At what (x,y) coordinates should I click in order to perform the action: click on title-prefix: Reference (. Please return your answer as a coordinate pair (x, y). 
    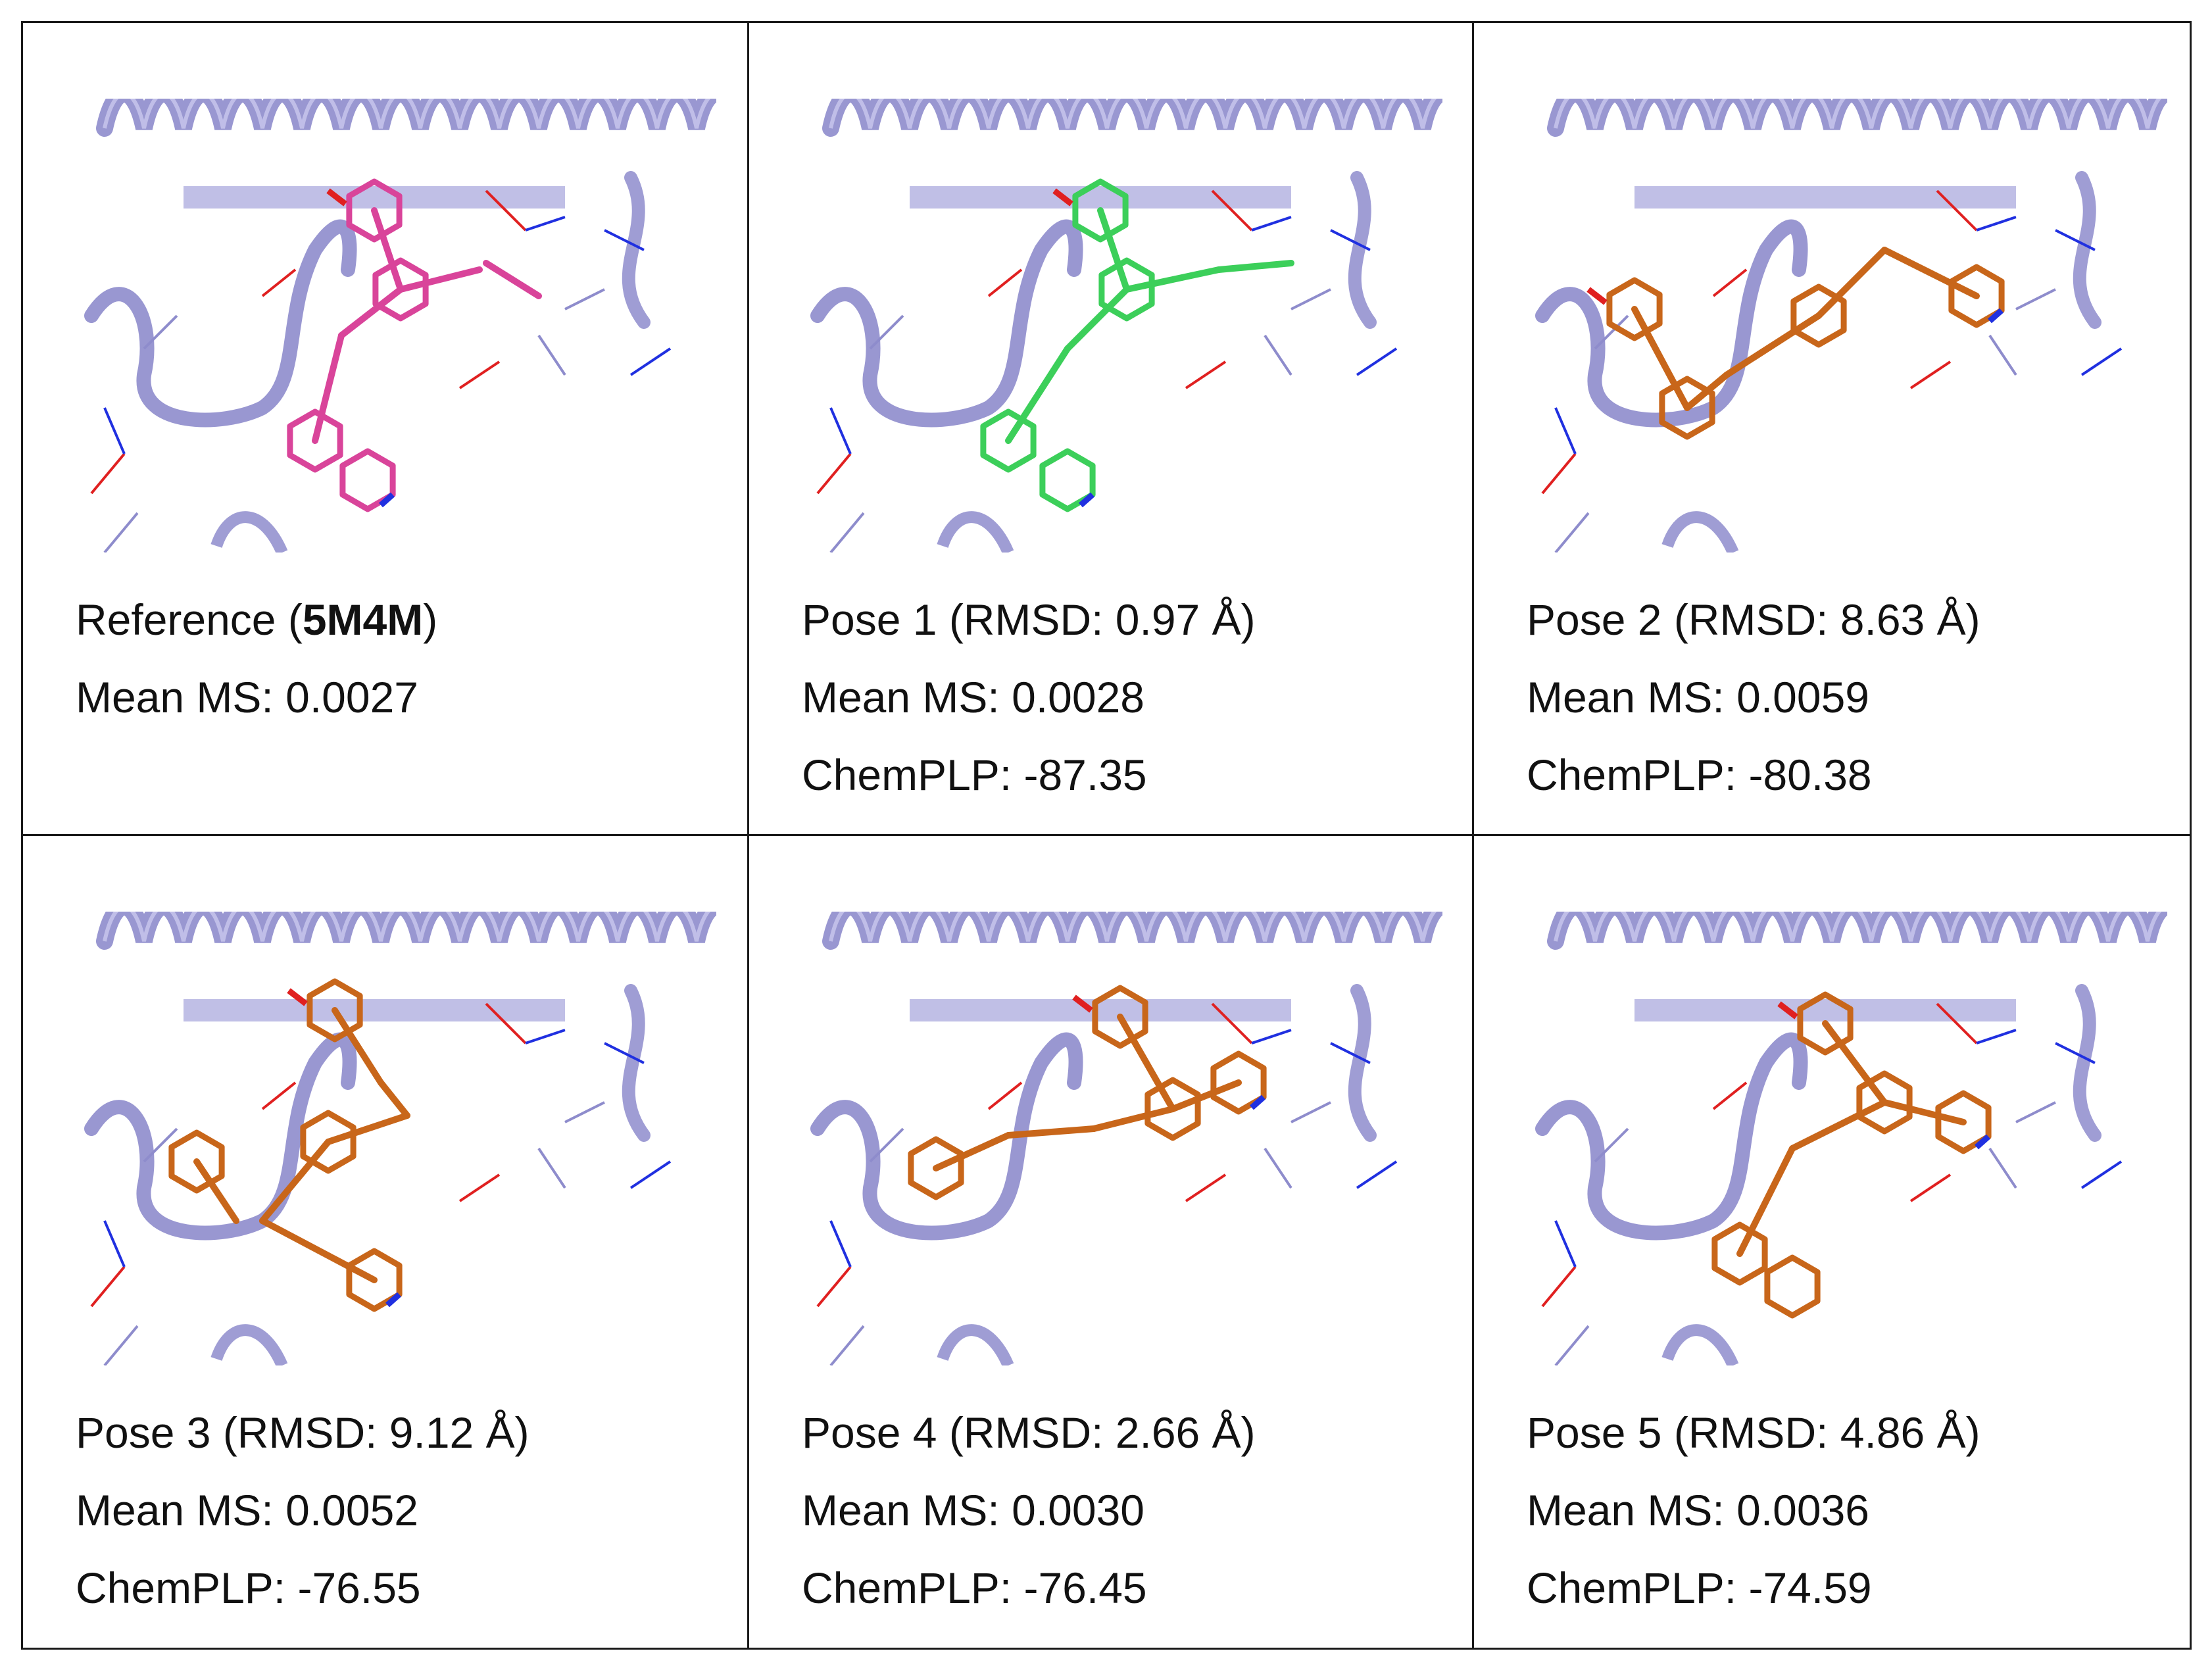
    Looking at the image, I should click on (190, 619).